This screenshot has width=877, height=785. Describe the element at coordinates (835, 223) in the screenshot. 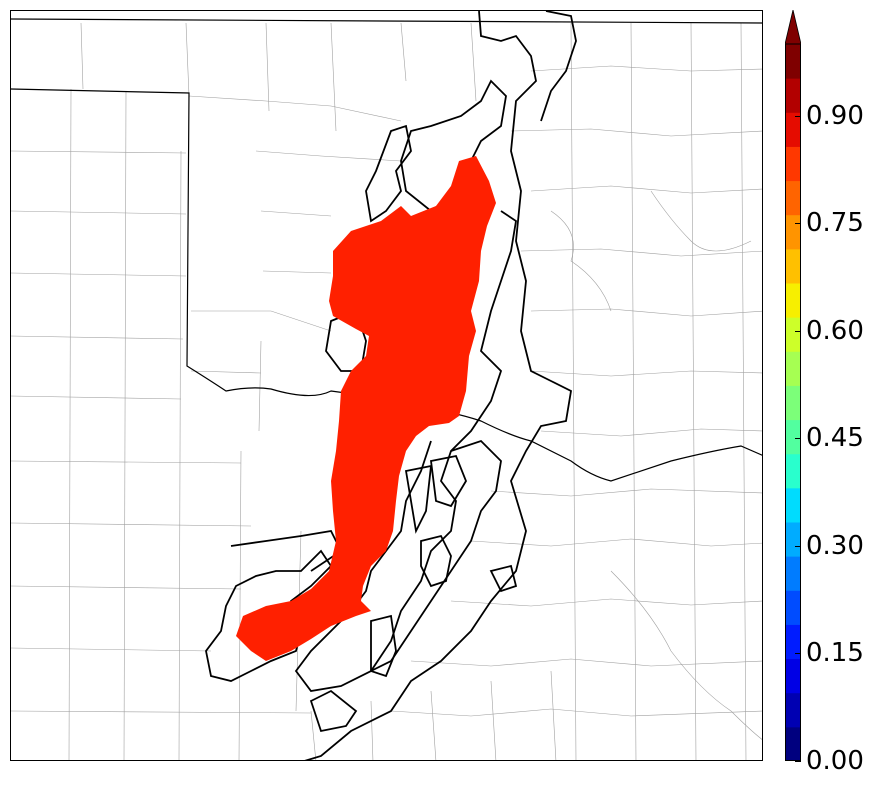

I see `colorbar-tick-label: 0.75` at that location.